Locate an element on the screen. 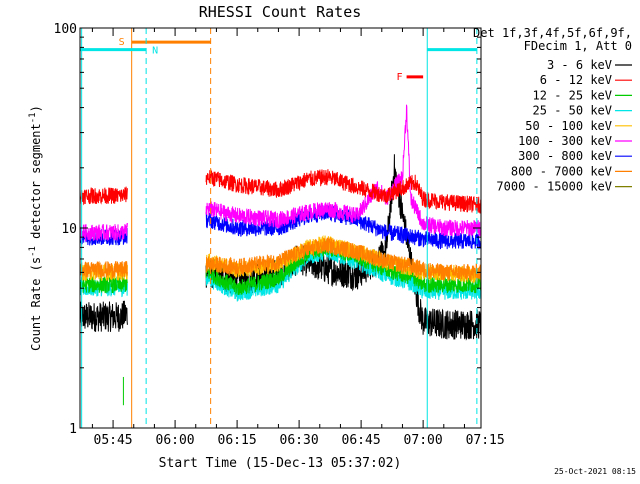 The height and width of the screenshot is (484, 640). y-tick-label-3: 100 is located at coordinates (65, 29).